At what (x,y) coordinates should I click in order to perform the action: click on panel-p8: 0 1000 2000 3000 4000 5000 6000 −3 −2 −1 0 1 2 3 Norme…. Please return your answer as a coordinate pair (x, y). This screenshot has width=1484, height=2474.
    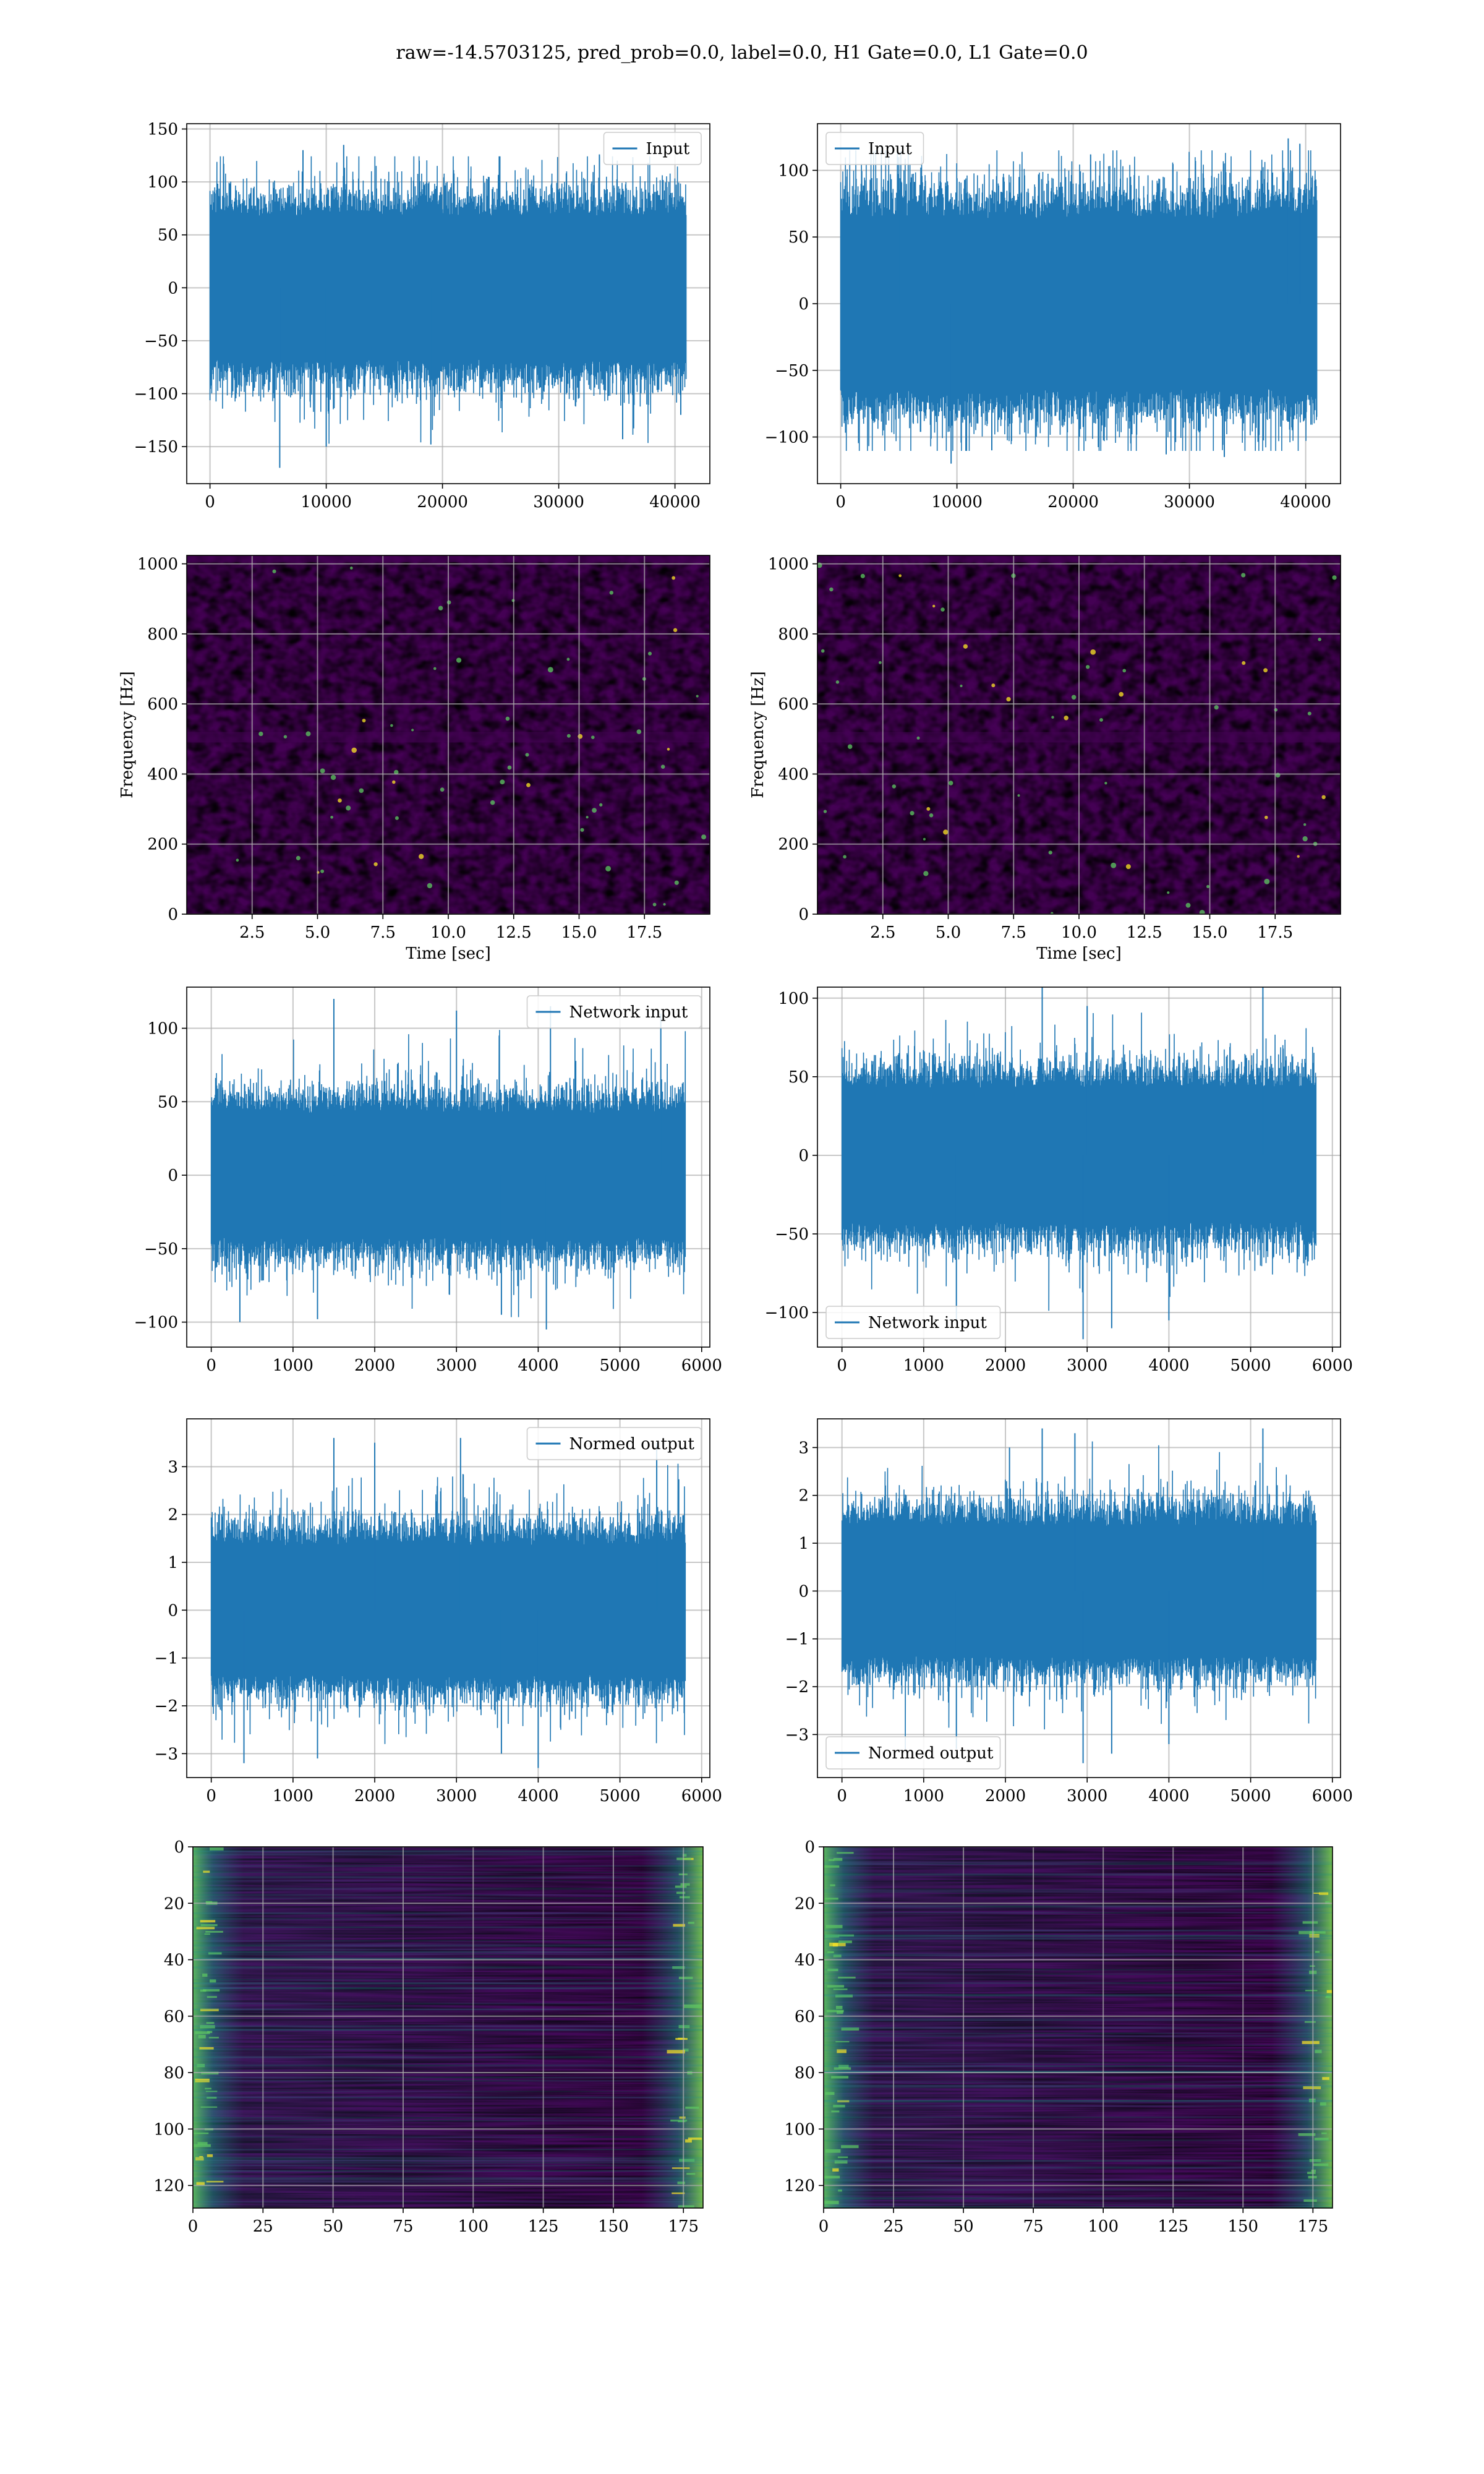
    Looking at the image, I should click on (1069, 1611).